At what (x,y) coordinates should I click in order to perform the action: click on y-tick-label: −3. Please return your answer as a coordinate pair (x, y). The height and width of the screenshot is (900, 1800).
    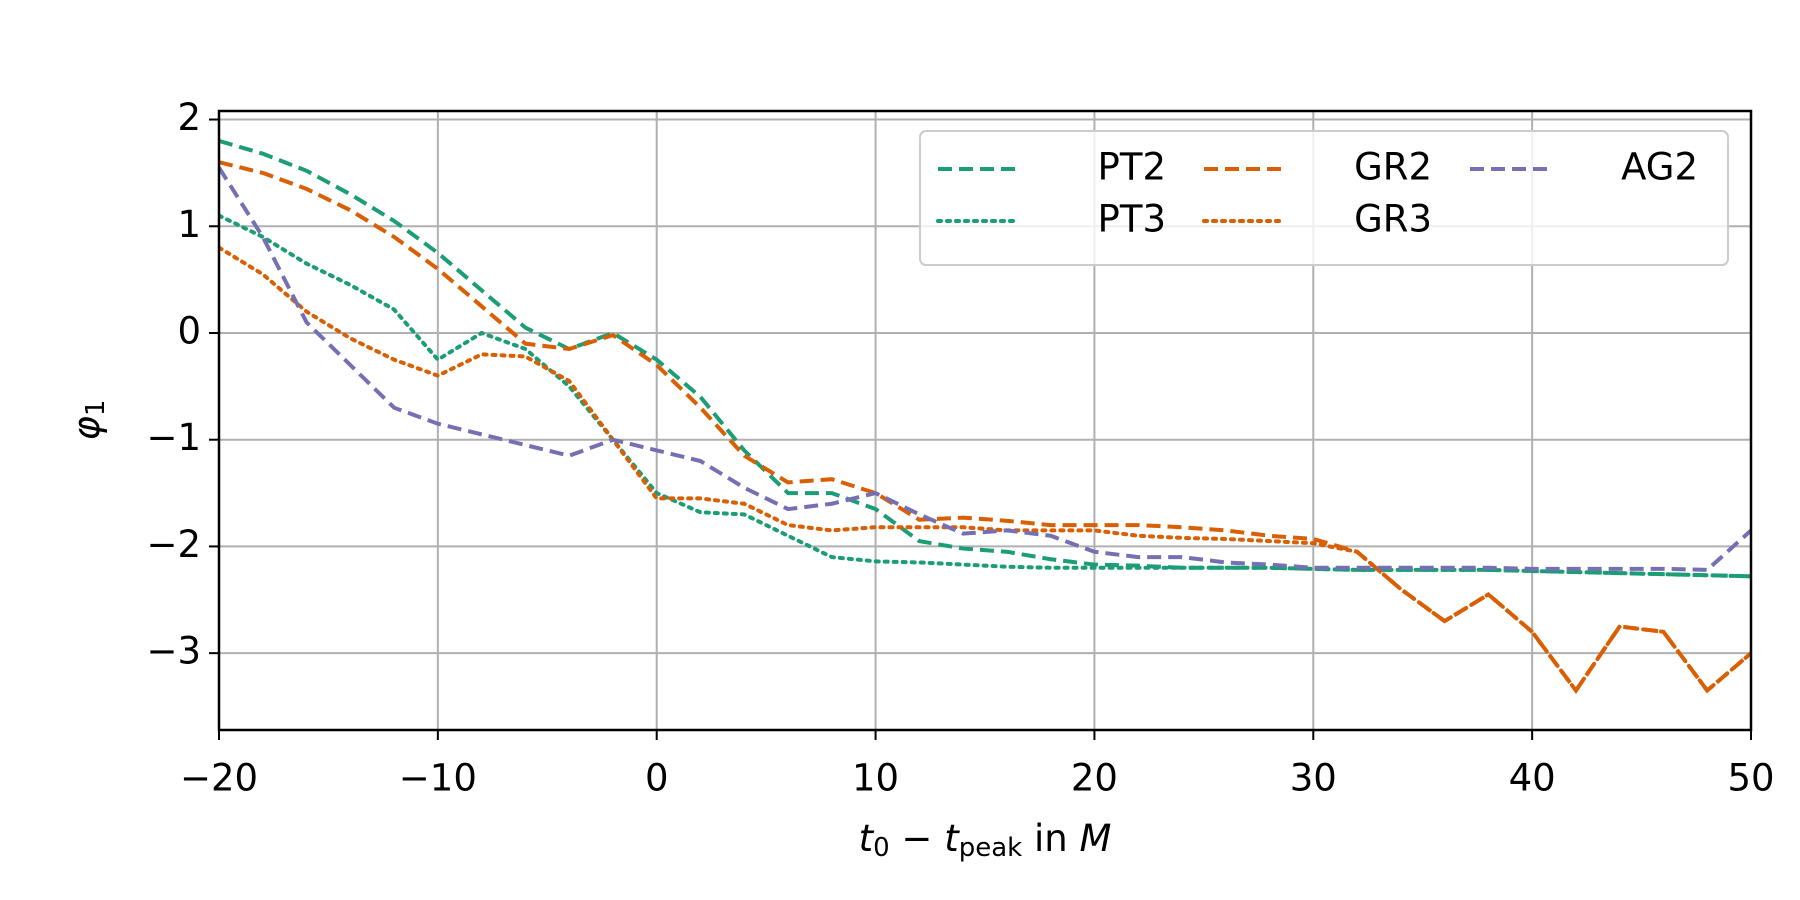
    Looking at the image, I should click on (173, 651).